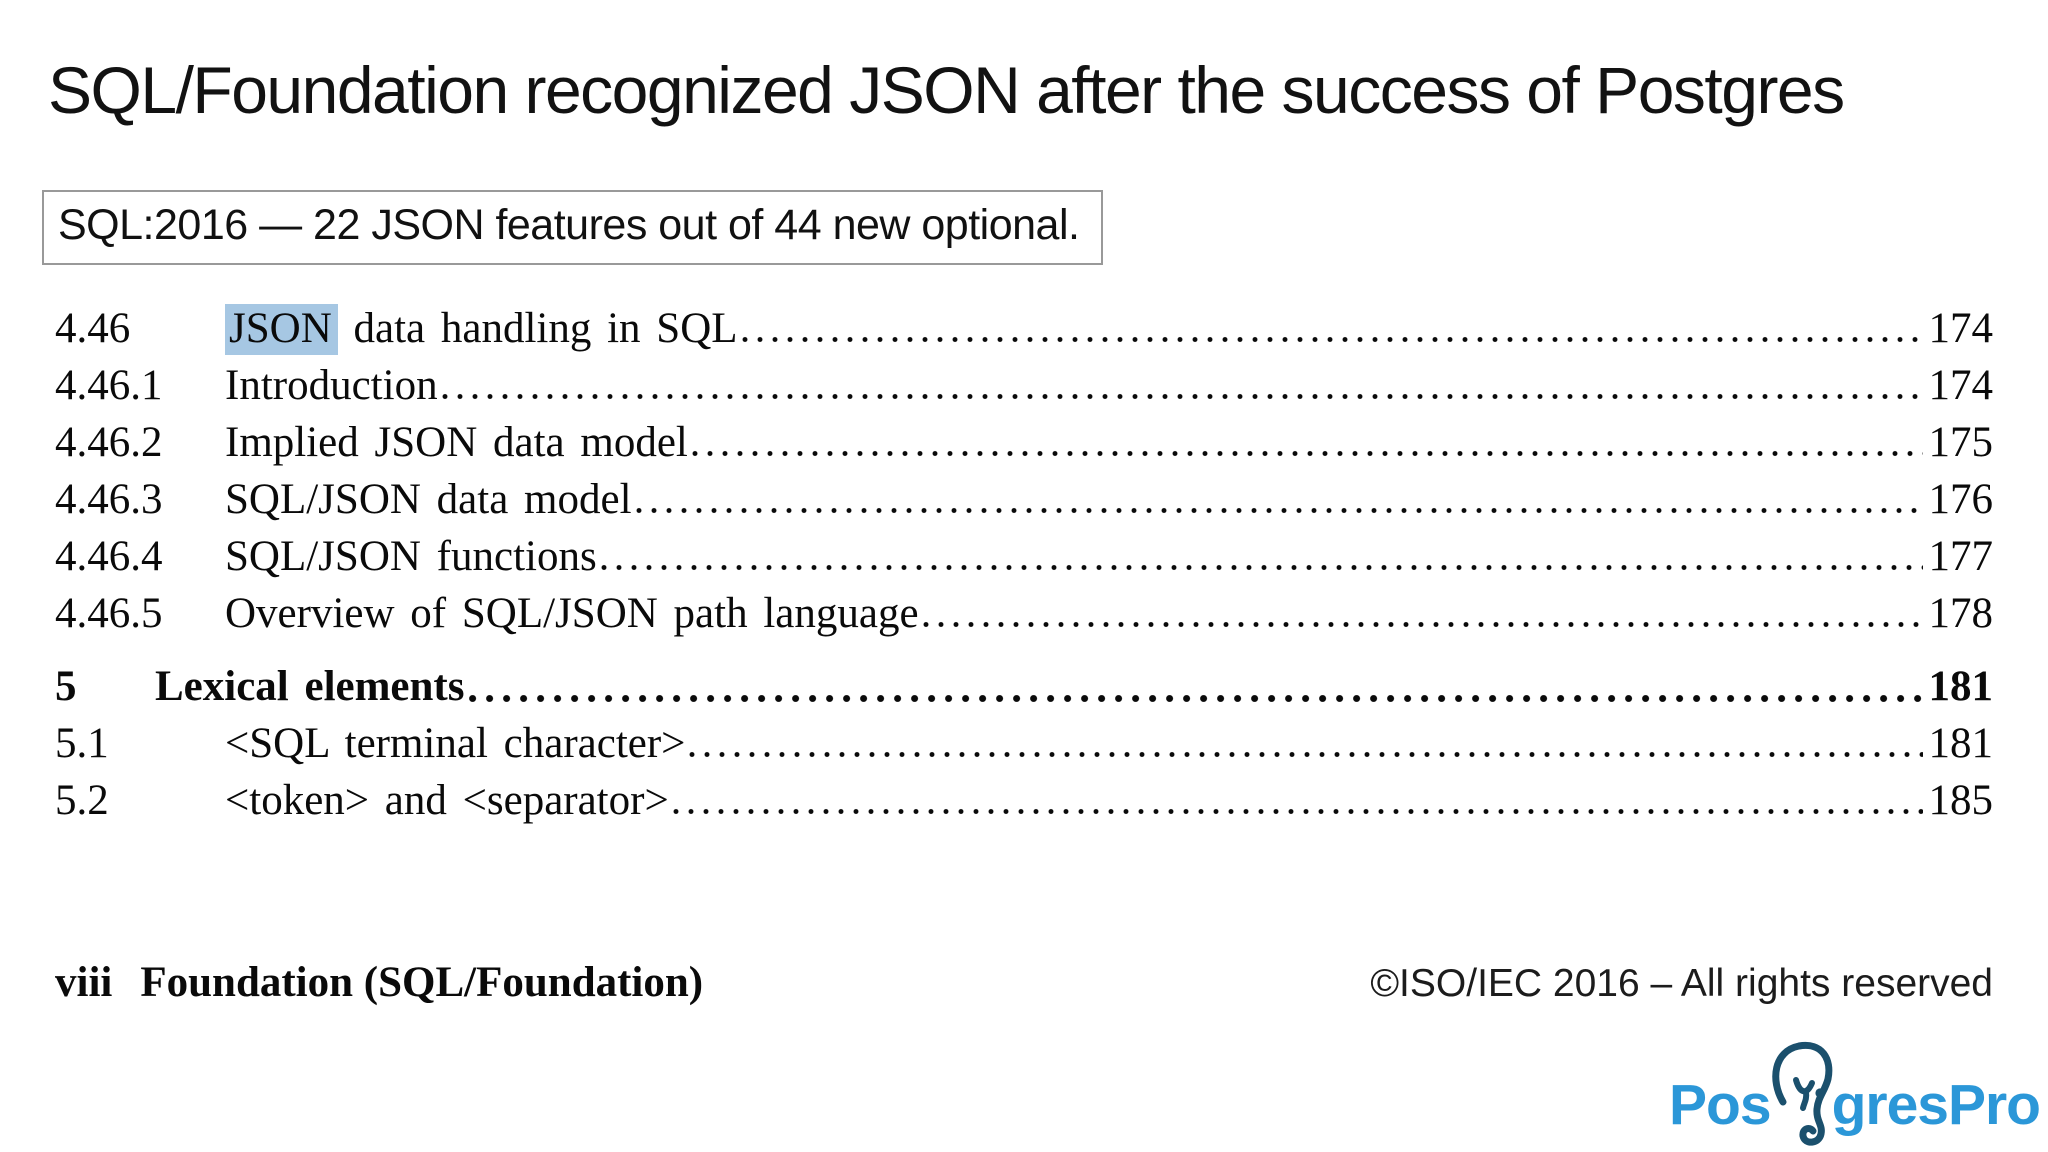  Describe the element at coordinates (456, 442) in the screenshot. I see `toc-entry-title: Implied JSON data model` at that location.